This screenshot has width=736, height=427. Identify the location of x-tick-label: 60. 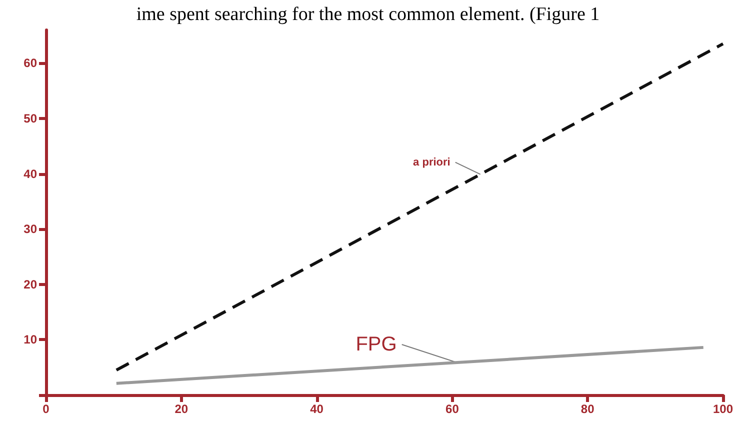
(453, 409).